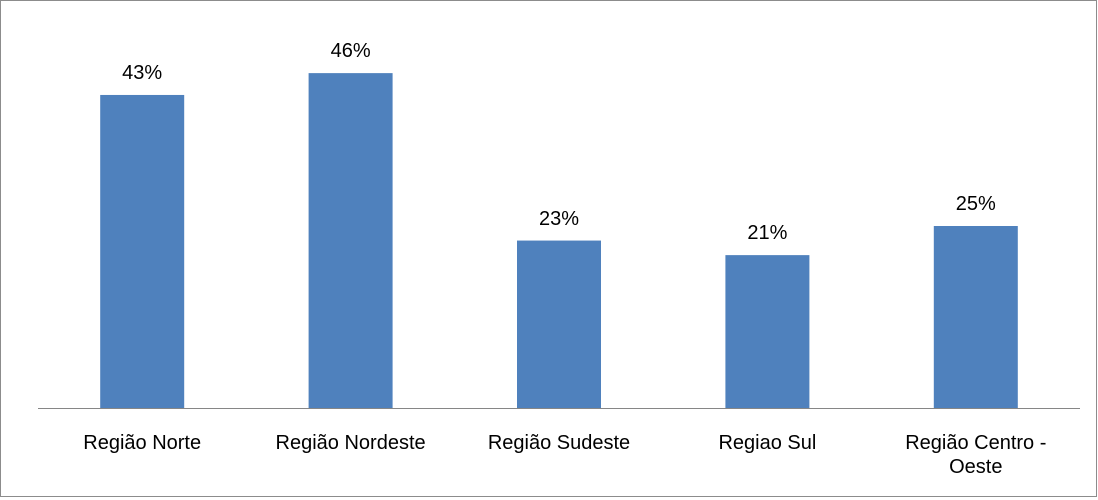 Image resolution: width=1098 pixels, height=500 pixels. I want to click on value-label: 23%, so click(559, 218).